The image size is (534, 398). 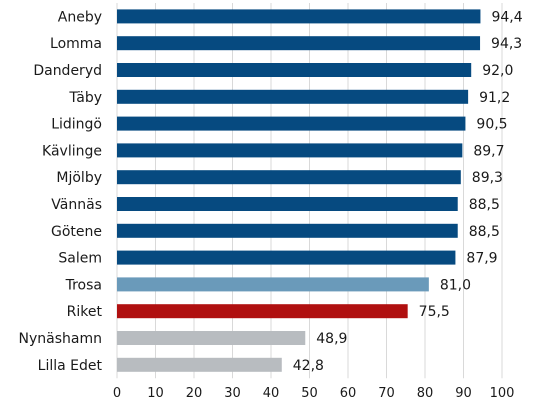 What do you see at coordinates (497, 71) in the screenshot?
I see `value-label: 92,0` at bounding box center [497, 71].